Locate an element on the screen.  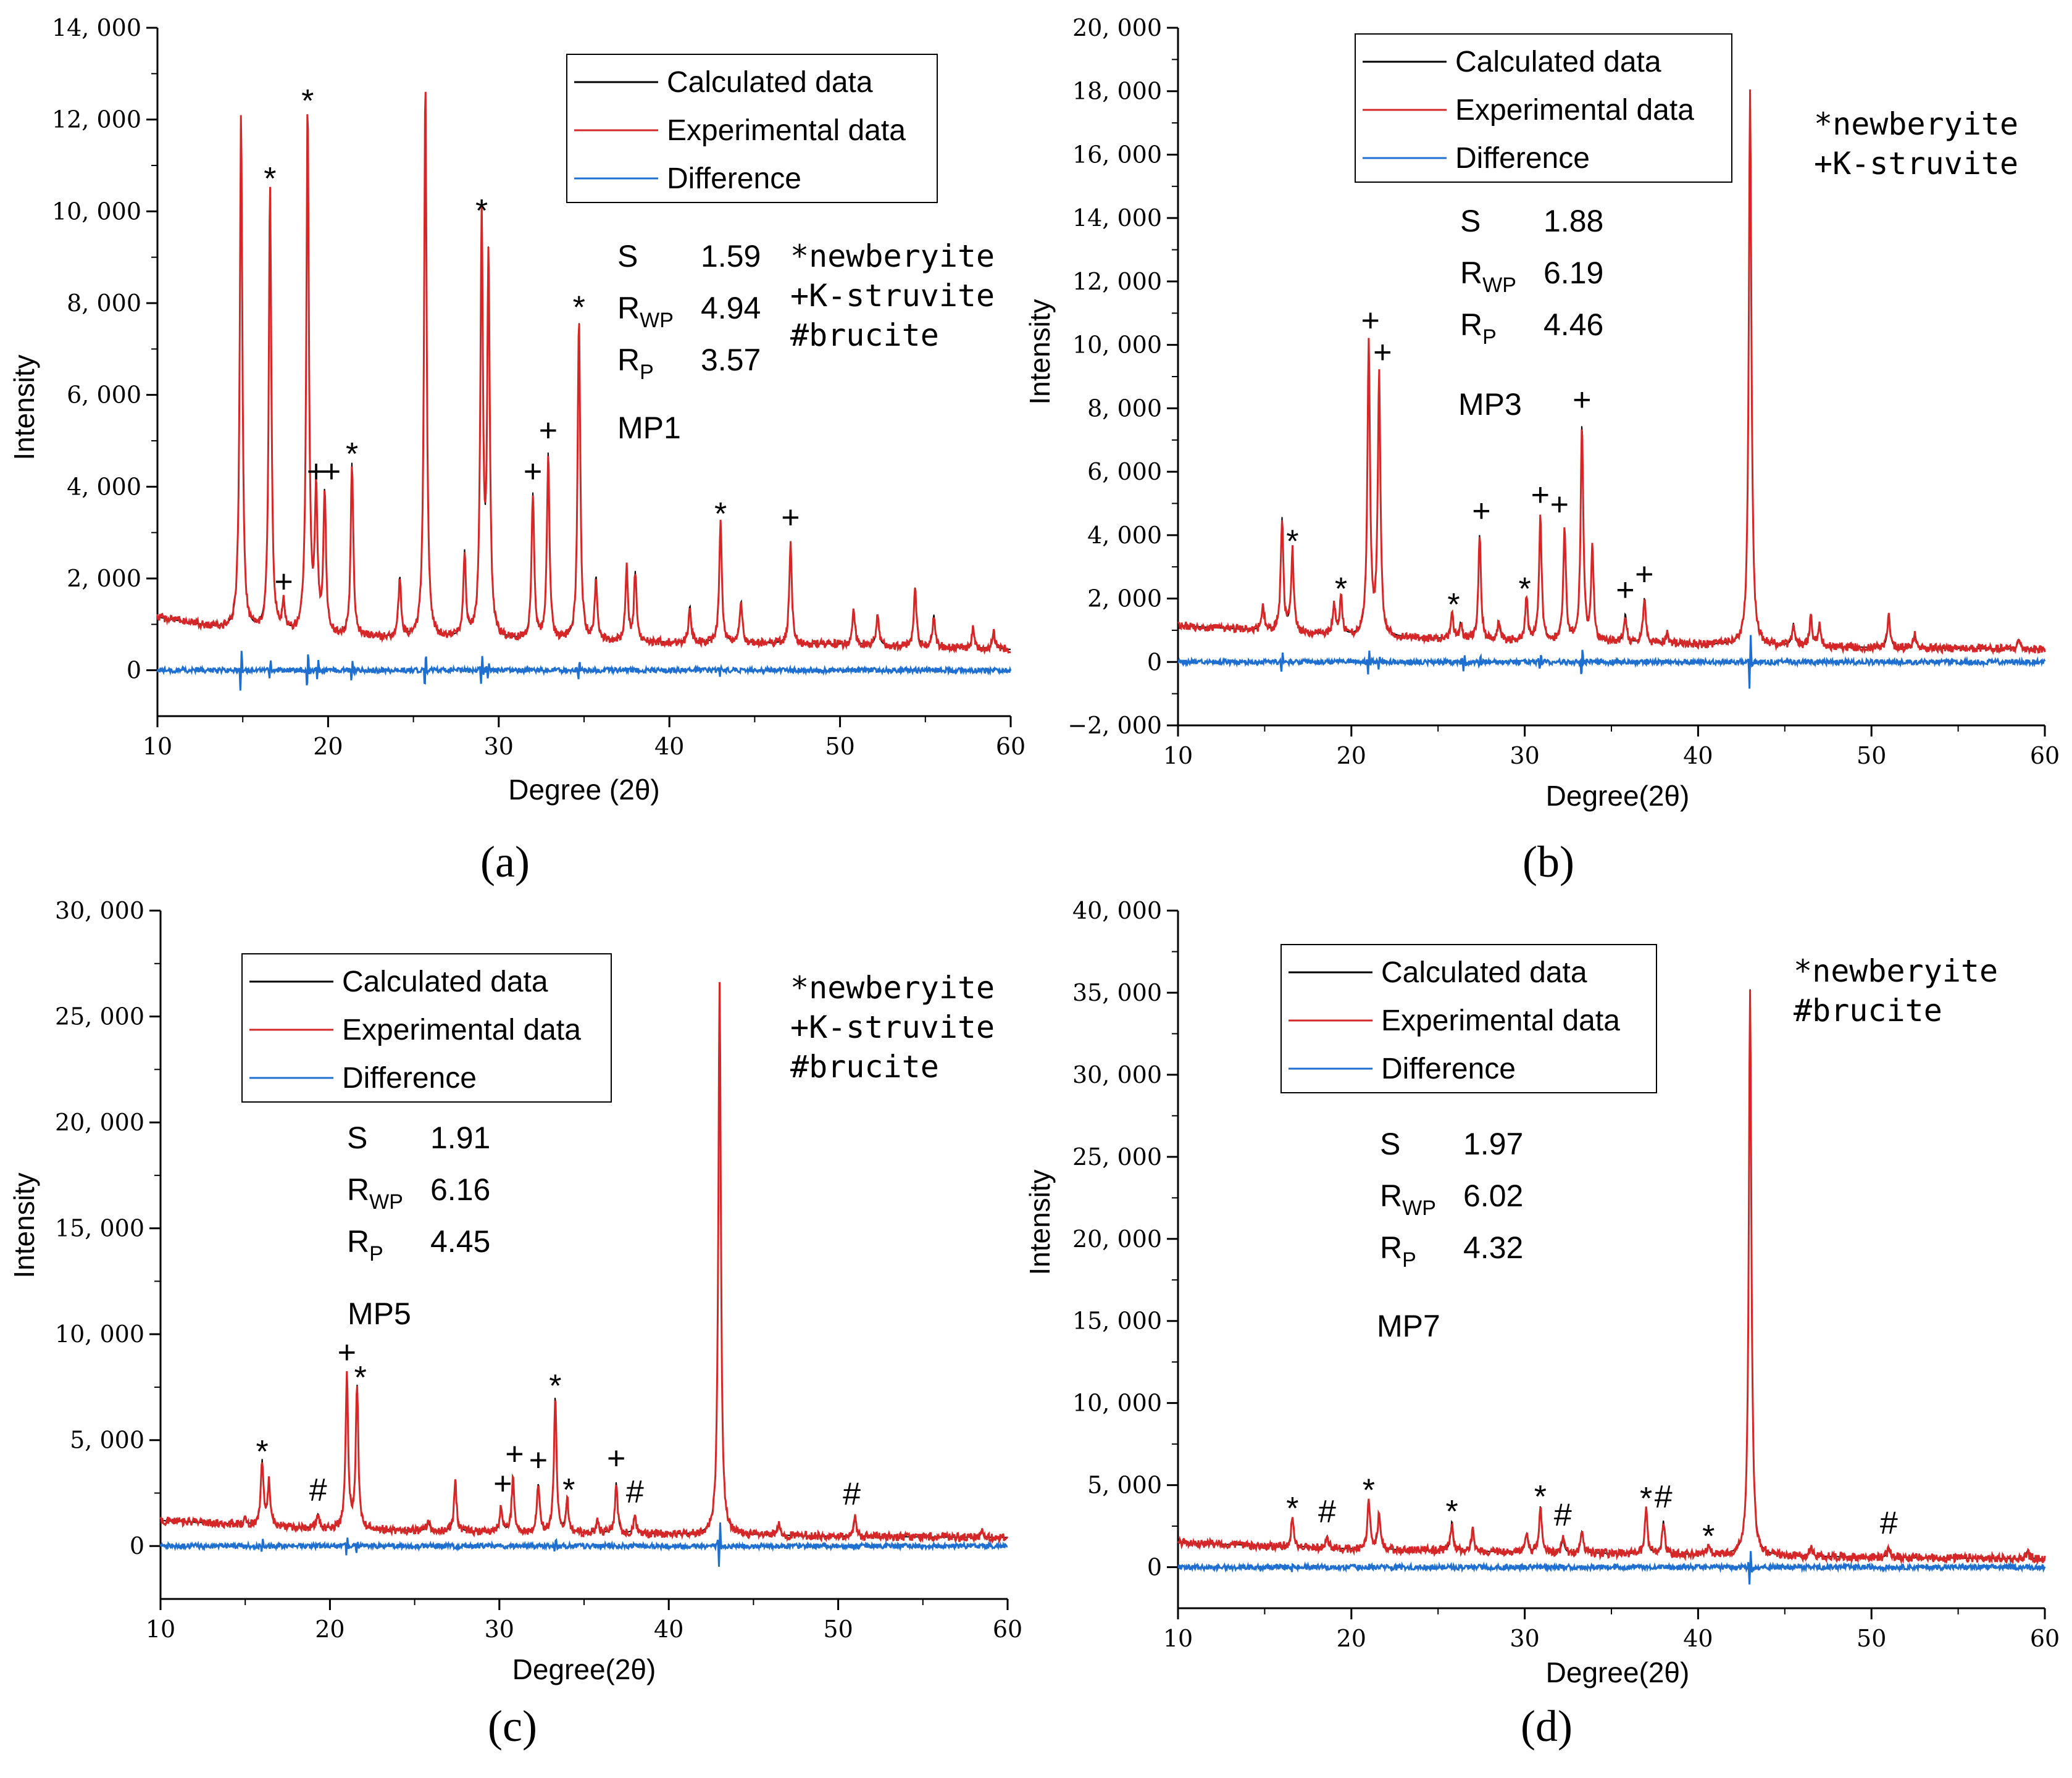
y-tick-label: 5, 000 is located at coordinates (1124, 1485).